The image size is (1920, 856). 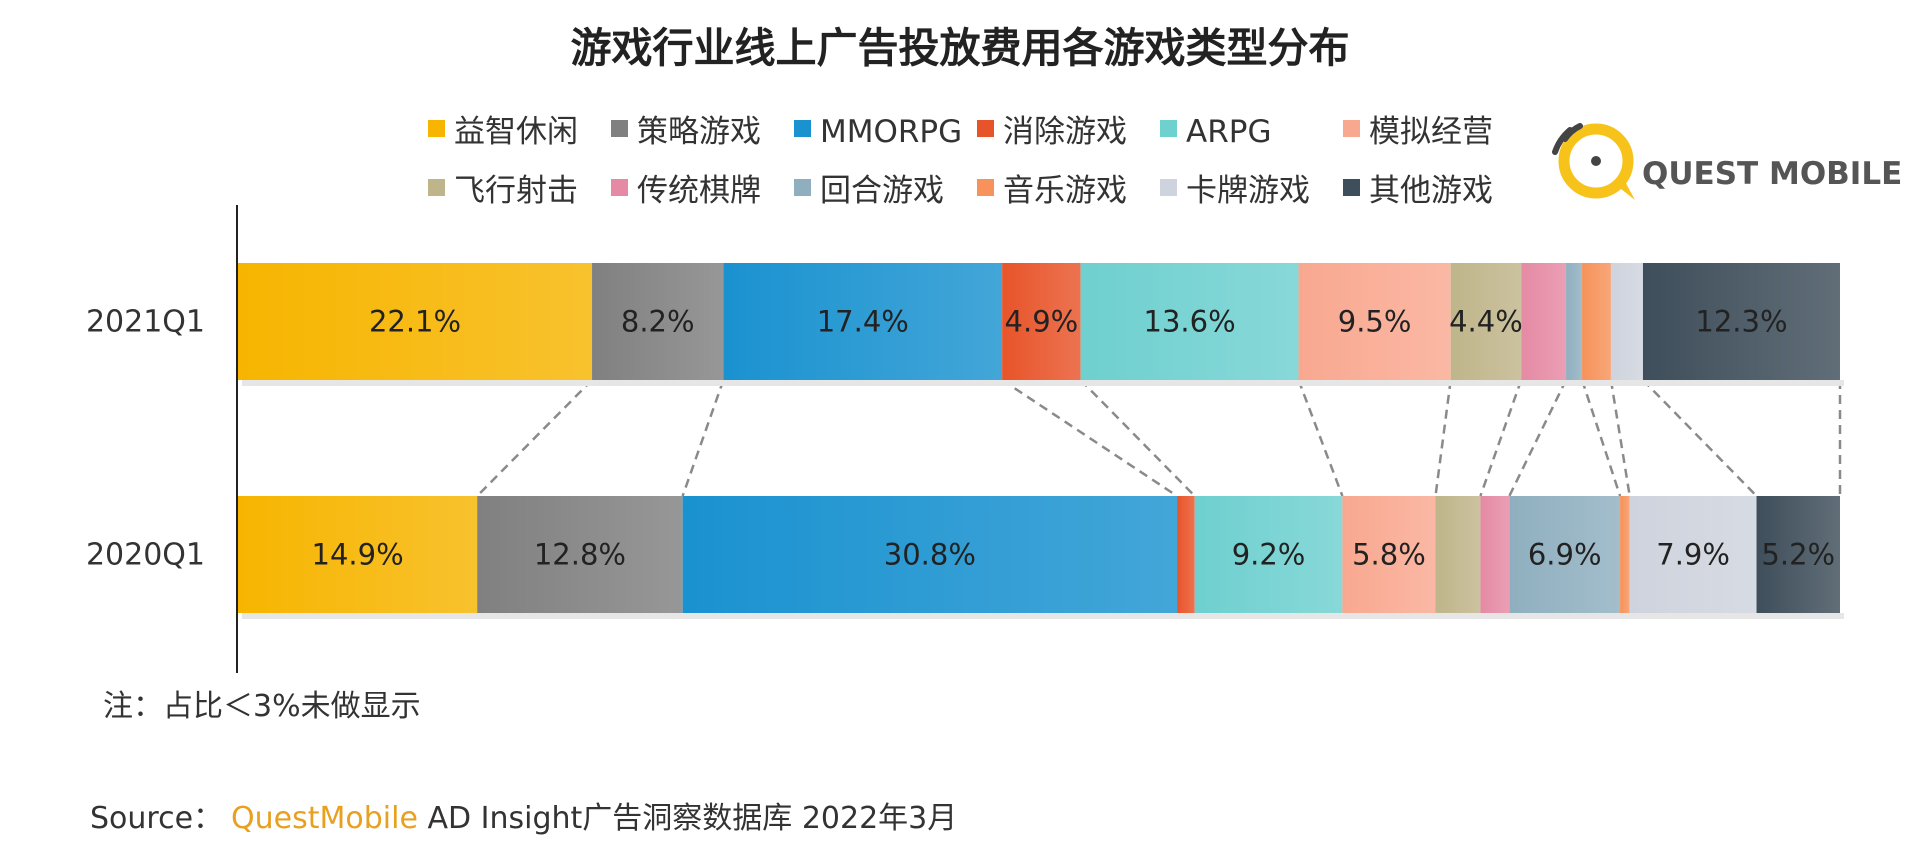 I want to click on data-label: 6.9%, so click(x=1565, y=555).